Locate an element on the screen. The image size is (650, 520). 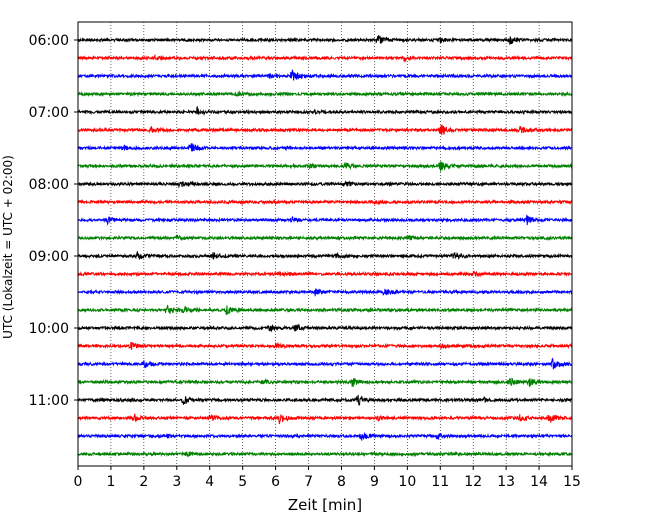
y-axis-label: UTC (Lokalzeit = UTC + 02:00) is located at coordinates (8, 247).